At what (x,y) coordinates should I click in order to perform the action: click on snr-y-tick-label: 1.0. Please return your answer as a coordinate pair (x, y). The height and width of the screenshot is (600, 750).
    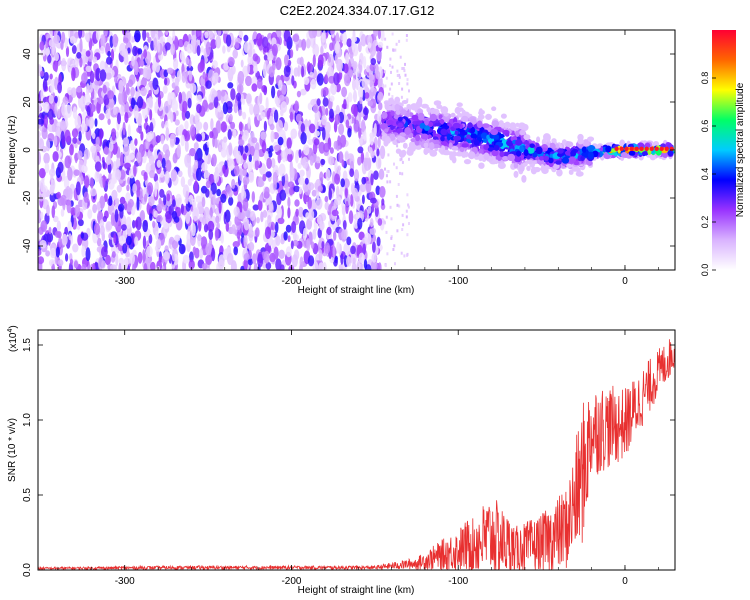
    Looking at the image, I should click on (27, 420).